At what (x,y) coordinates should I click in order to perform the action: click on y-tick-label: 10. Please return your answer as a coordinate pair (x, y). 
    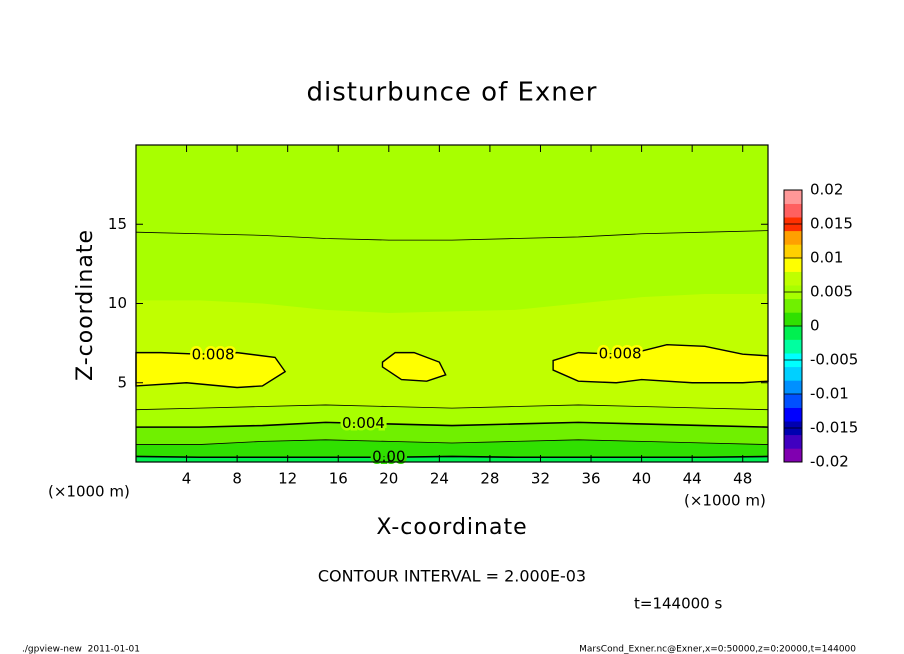
    Looking at the image, I should click on (117, 303).